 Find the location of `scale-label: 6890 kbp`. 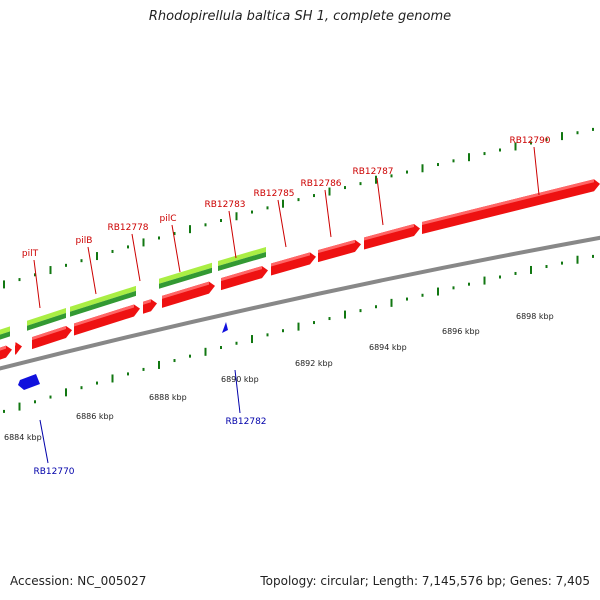

scale-label: 6890 kbp is located at coordinates (240, 379).